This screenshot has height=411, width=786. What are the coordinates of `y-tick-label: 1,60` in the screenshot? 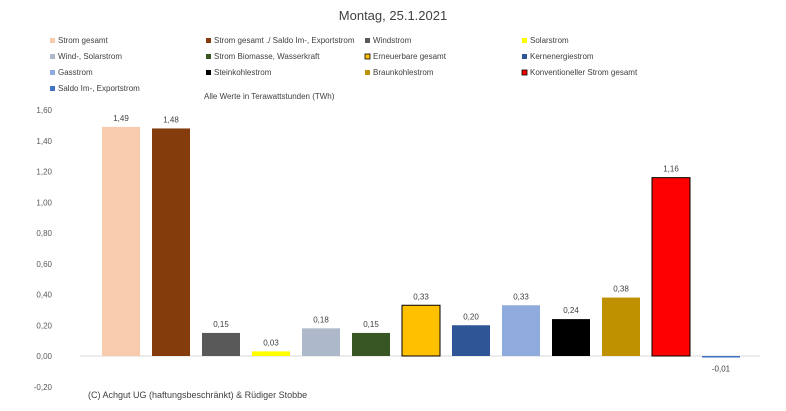 It's located at (44, 110).